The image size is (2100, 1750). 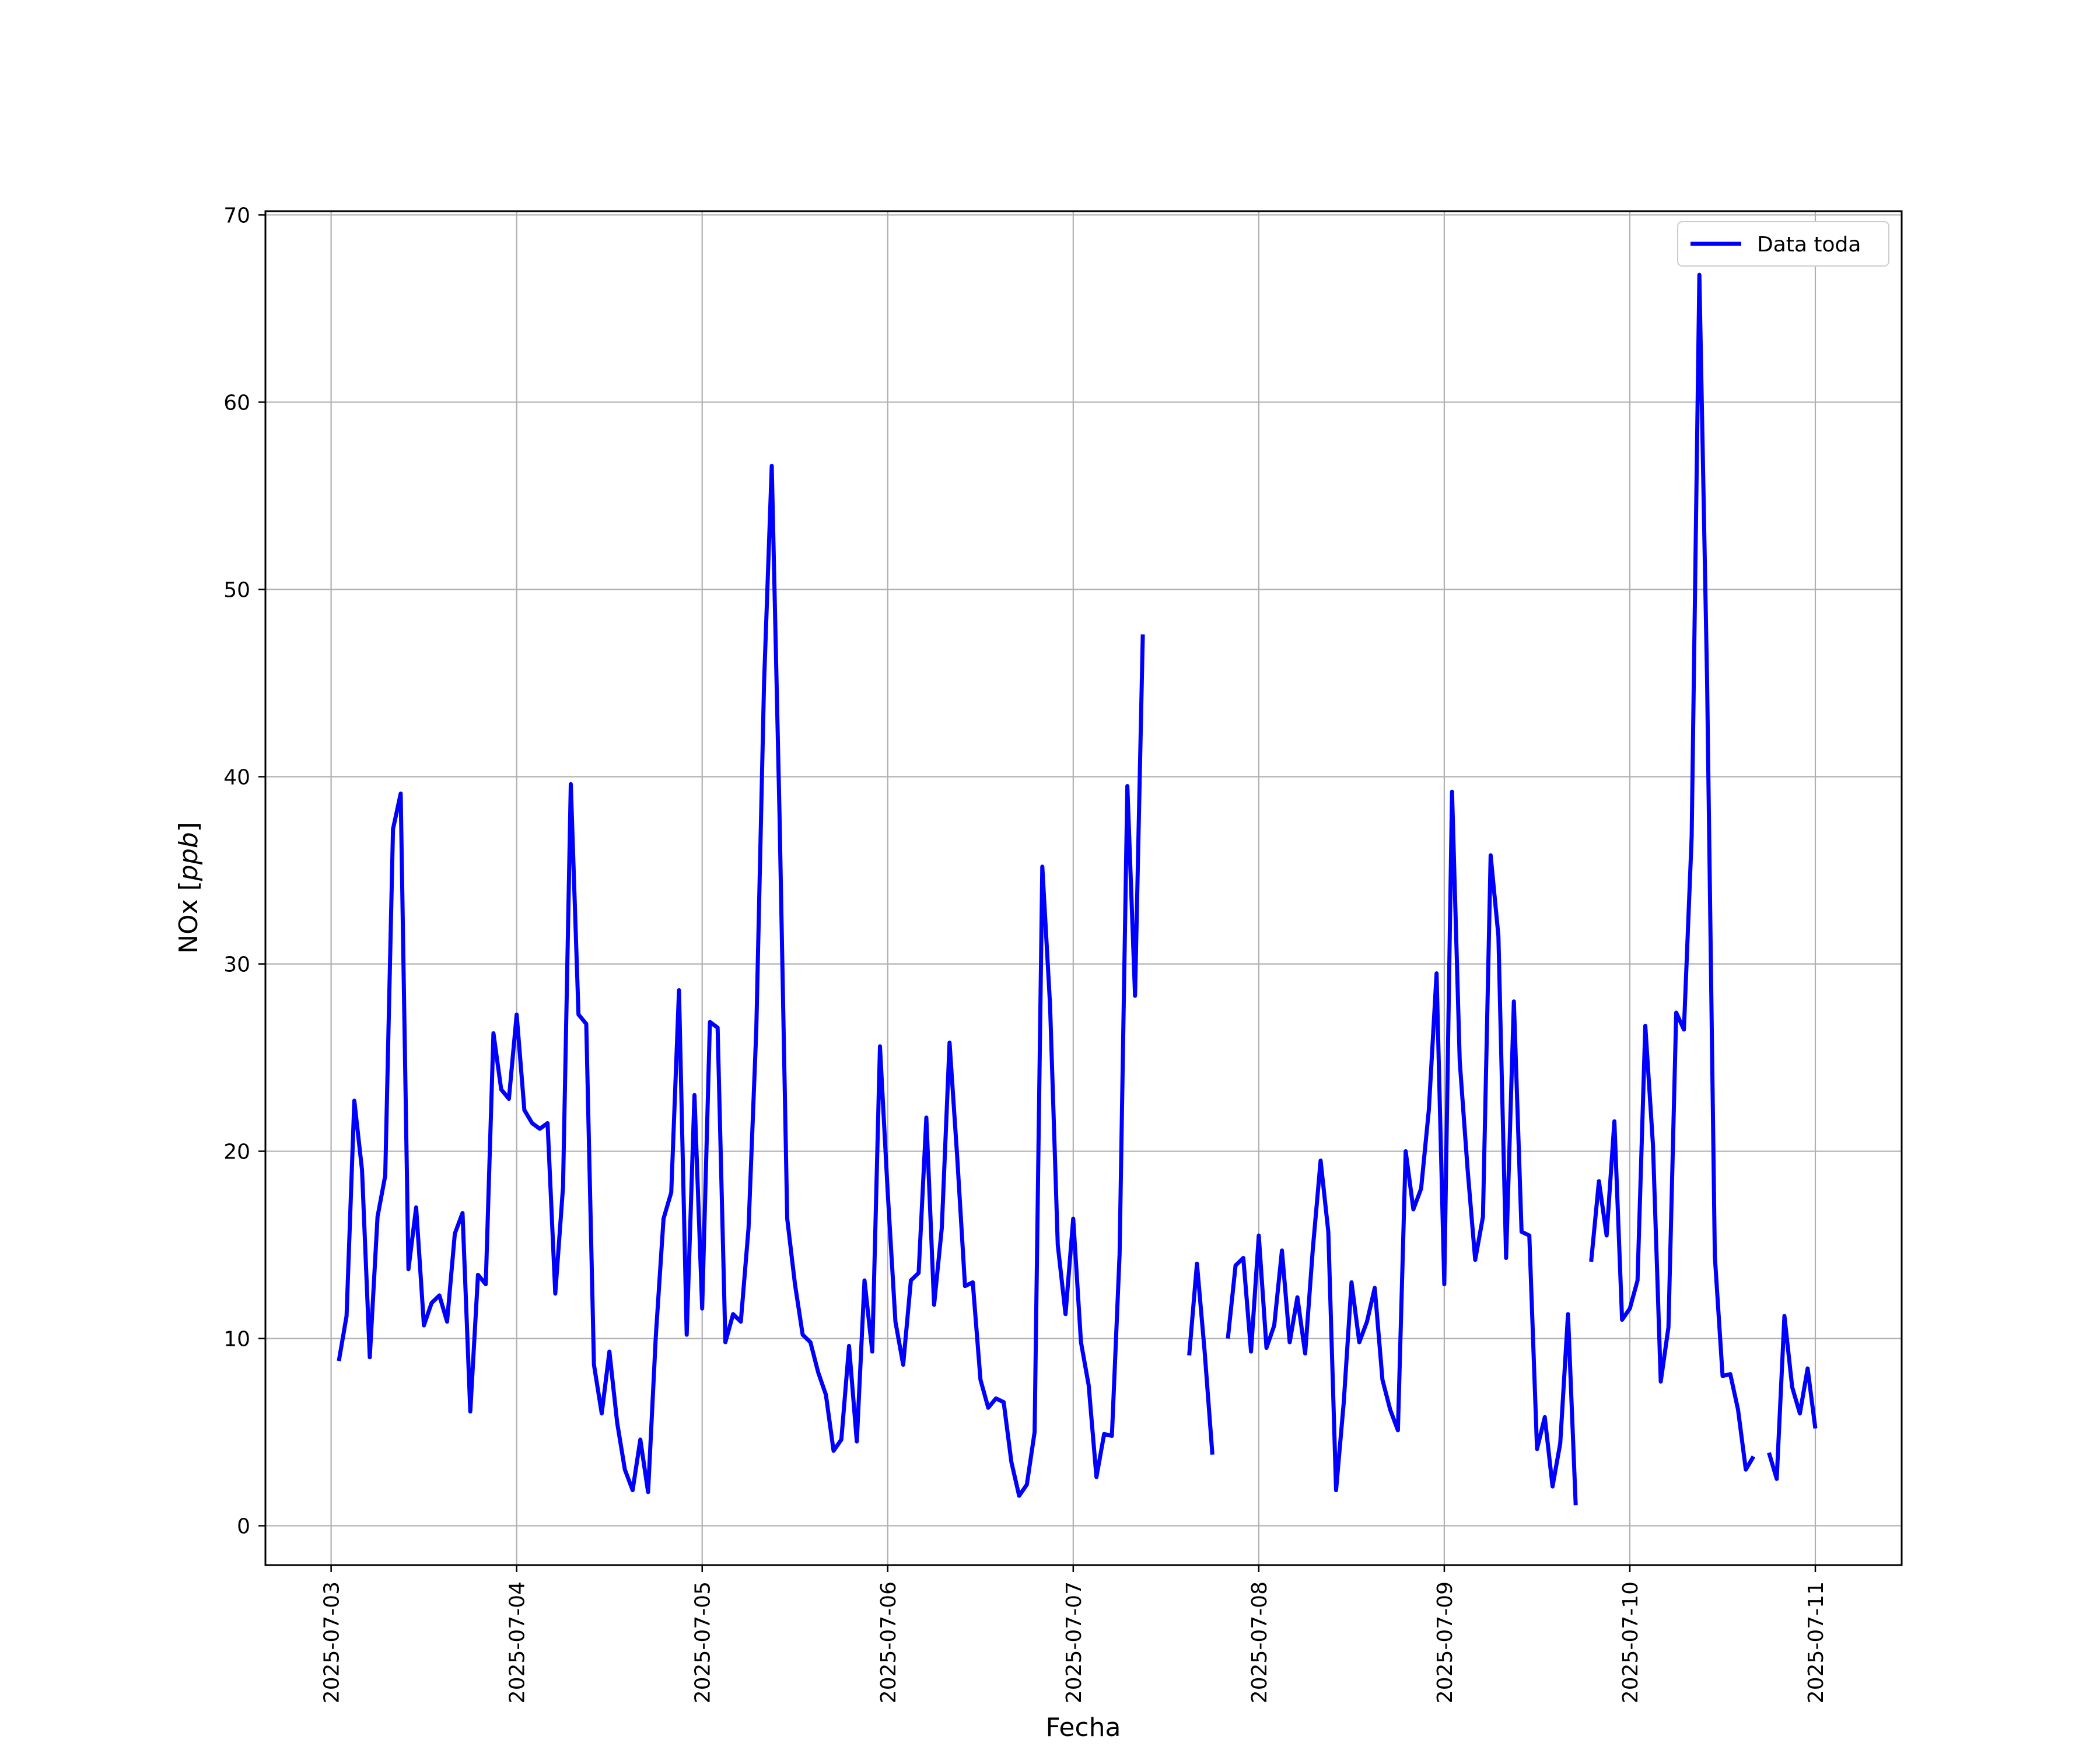 What do you see at coordinates (189, 917) in the screenshot?
I see `y-axis-title-prefix: NOx [` at bounding box center [189, 917].